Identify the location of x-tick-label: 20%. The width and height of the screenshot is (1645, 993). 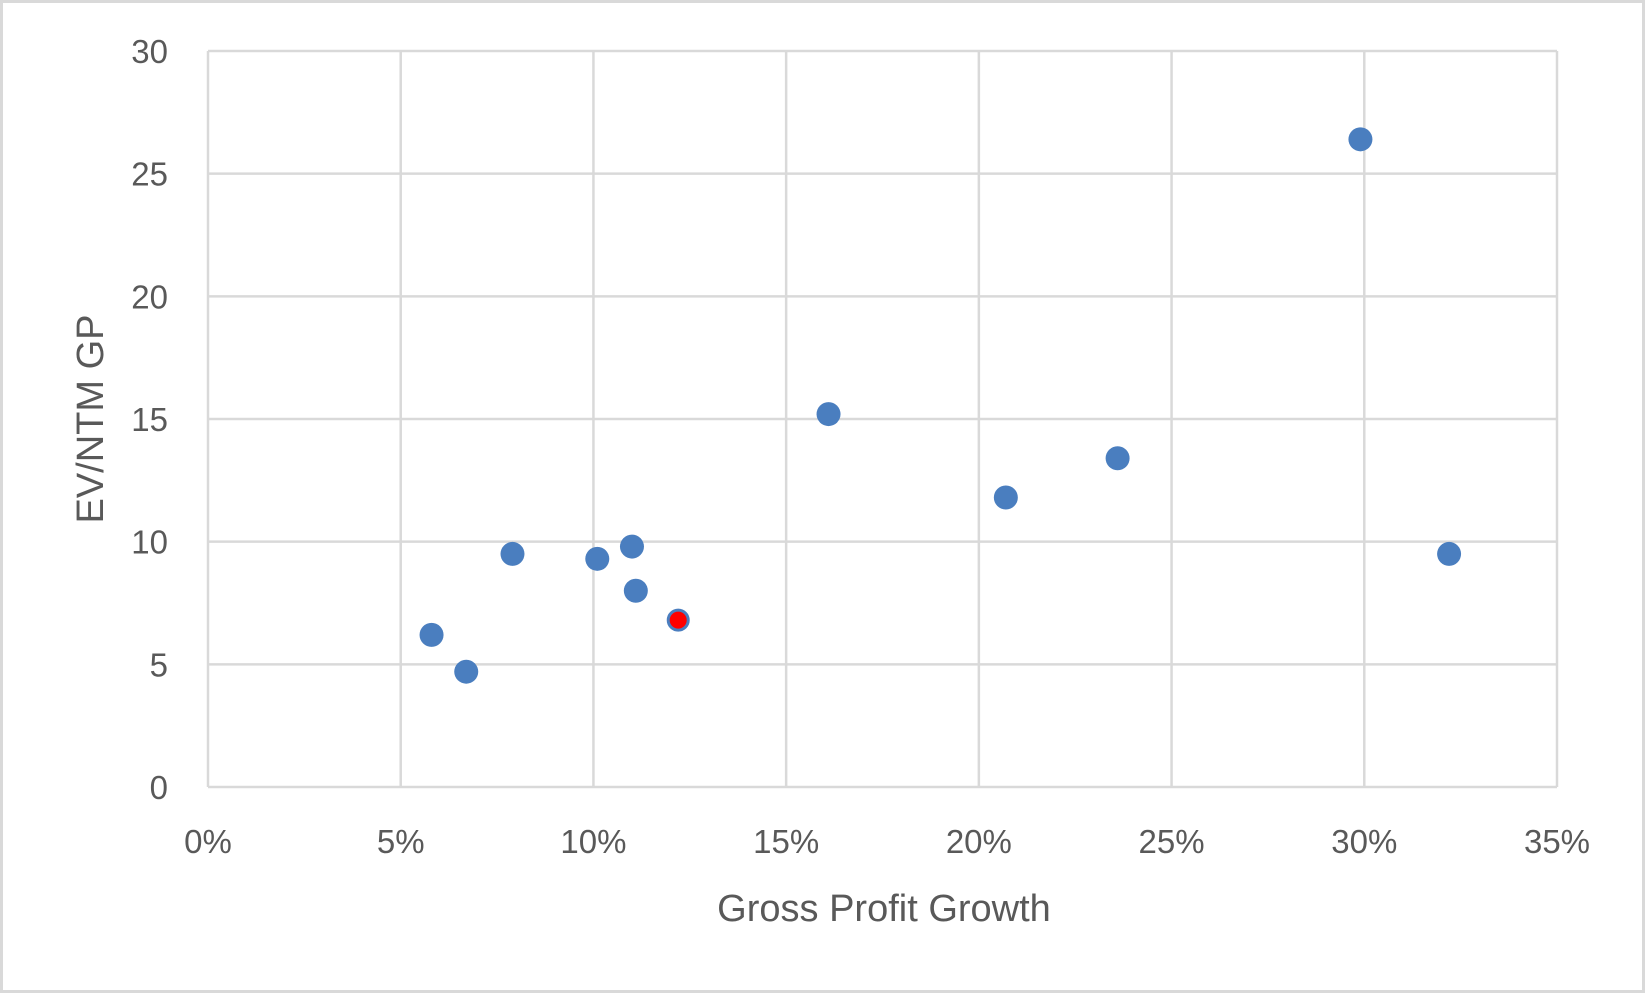
(979, 841).